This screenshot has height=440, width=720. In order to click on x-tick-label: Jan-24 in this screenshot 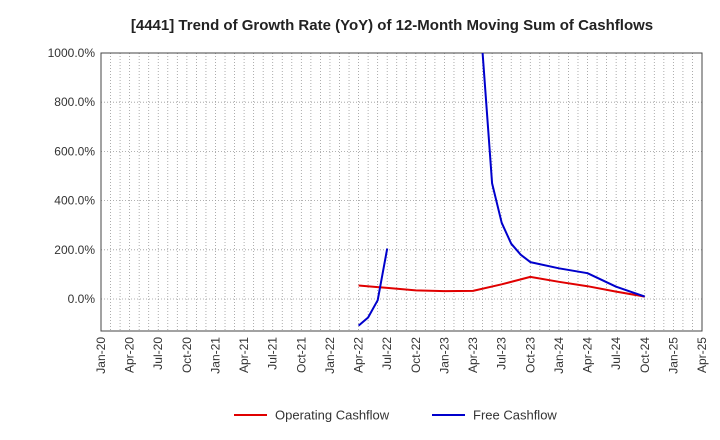, I will do `click(559, 355)`.